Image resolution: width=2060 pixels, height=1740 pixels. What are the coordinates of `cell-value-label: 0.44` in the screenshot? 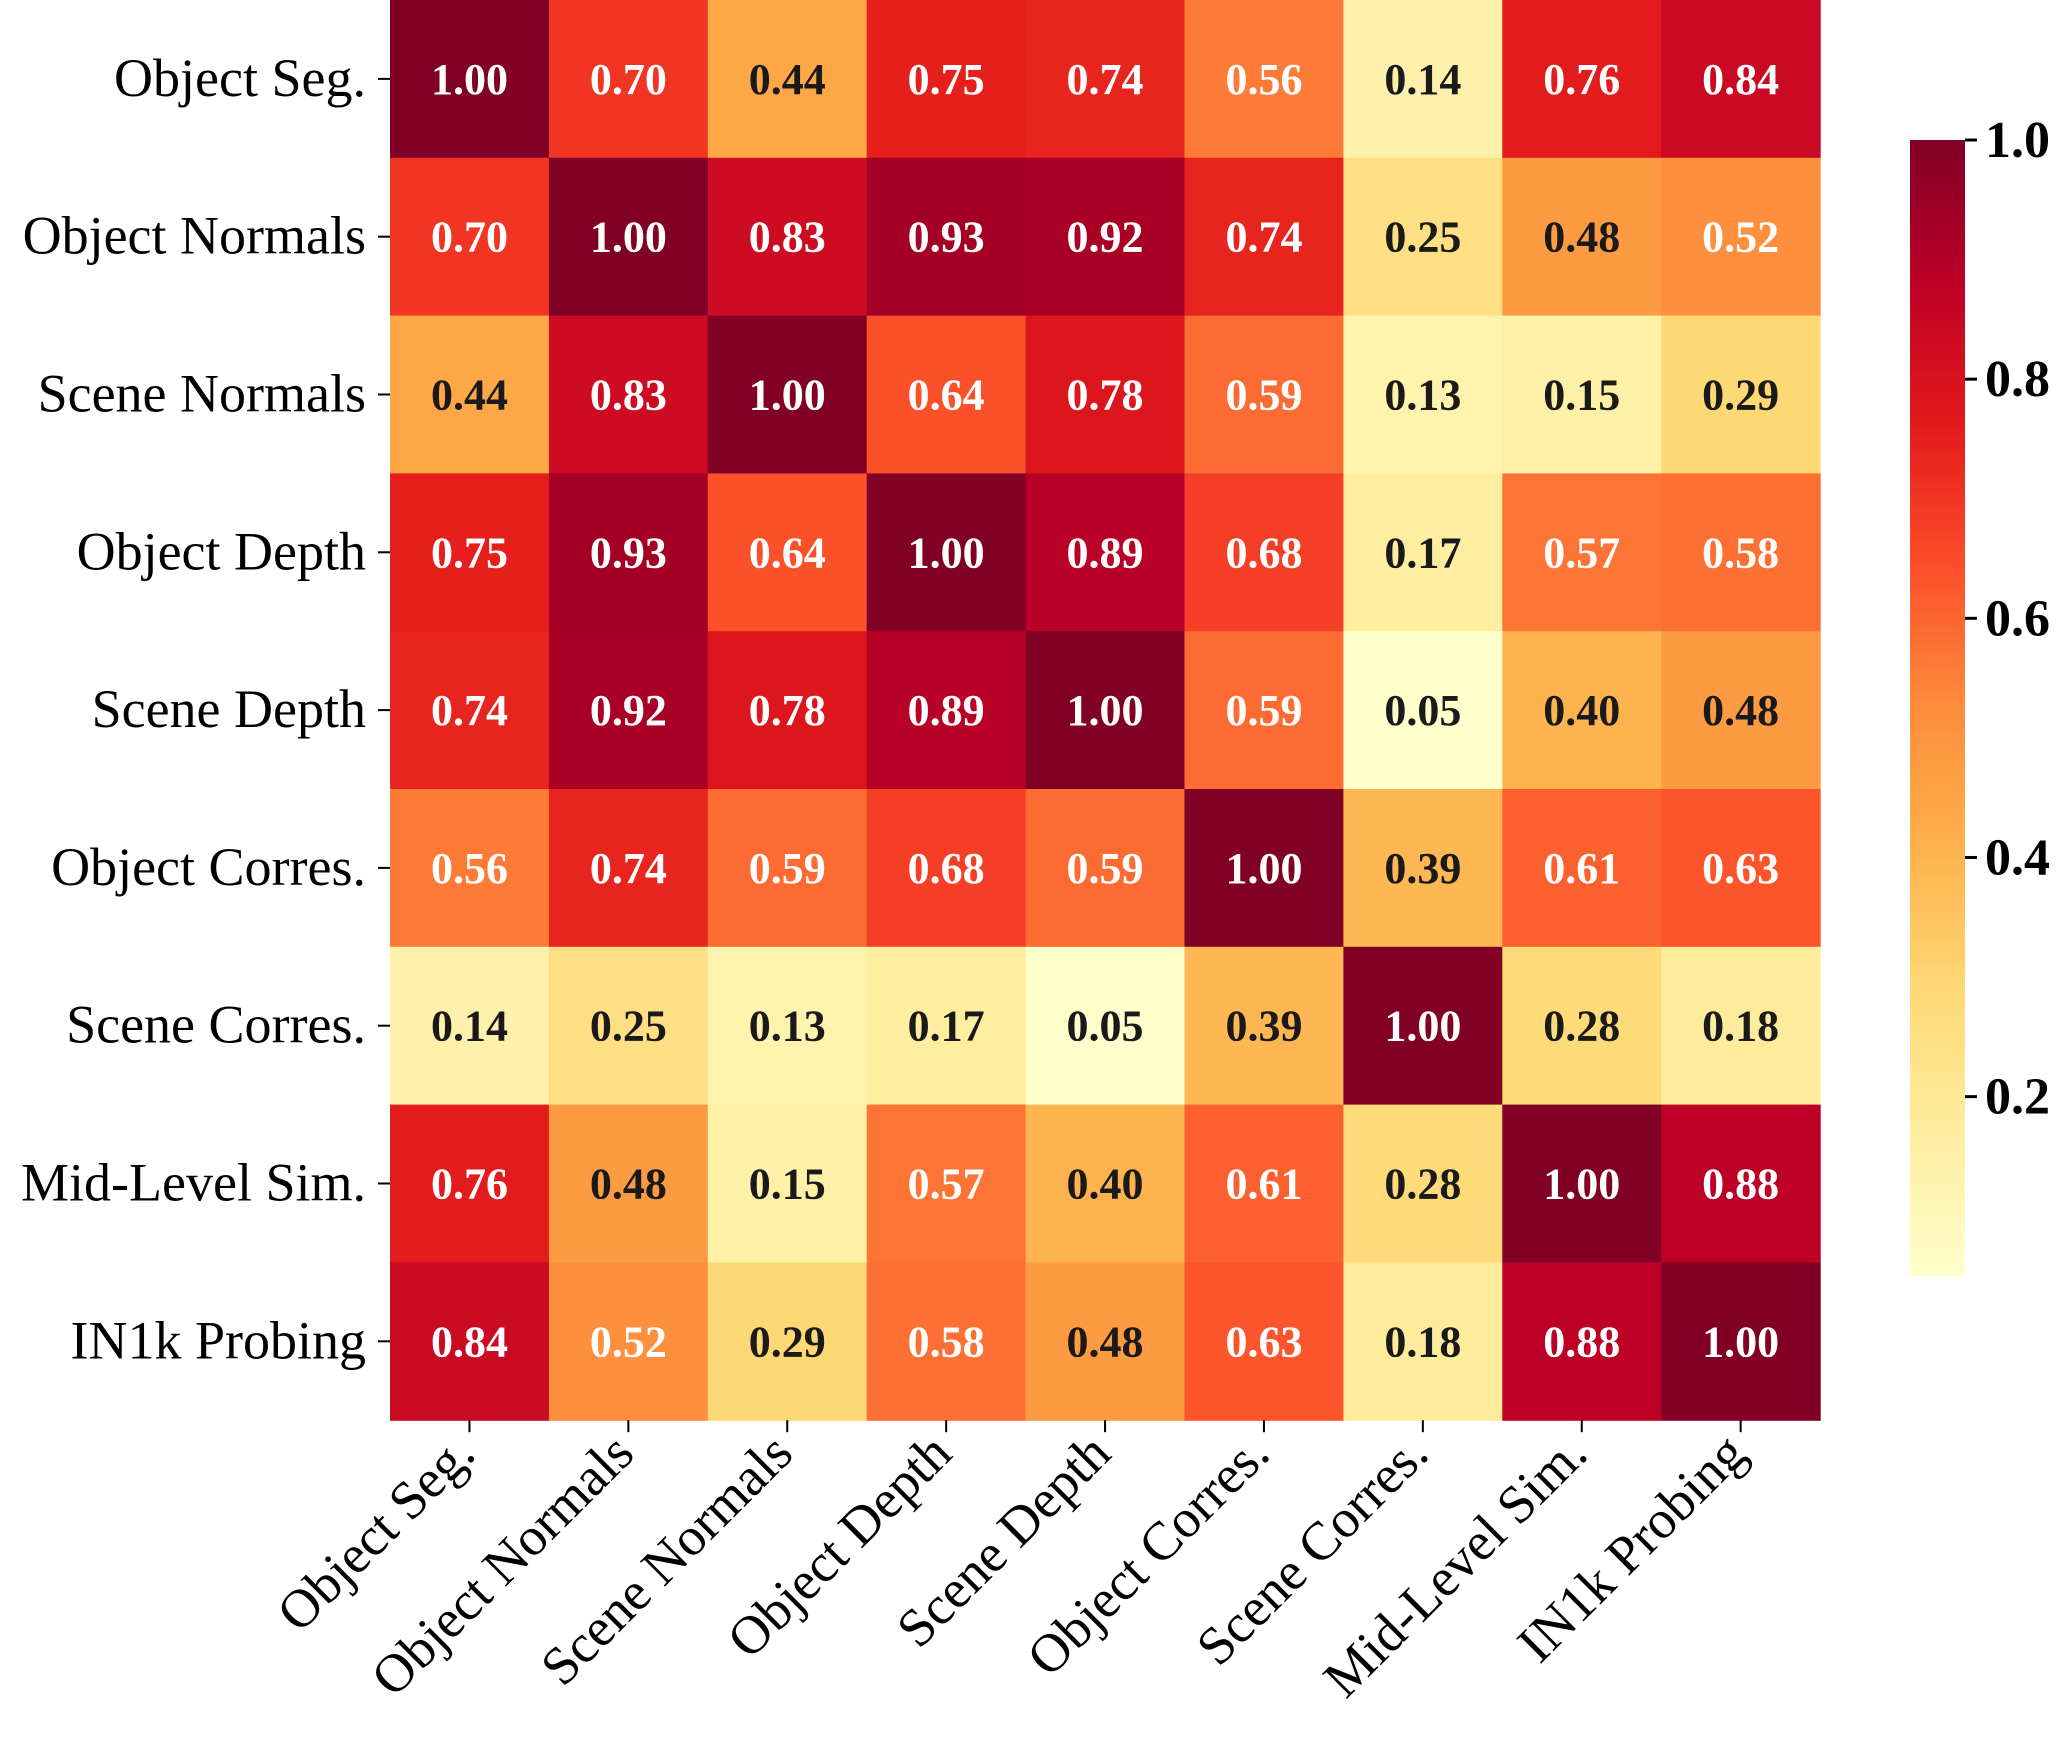 It's located at (787, 79).